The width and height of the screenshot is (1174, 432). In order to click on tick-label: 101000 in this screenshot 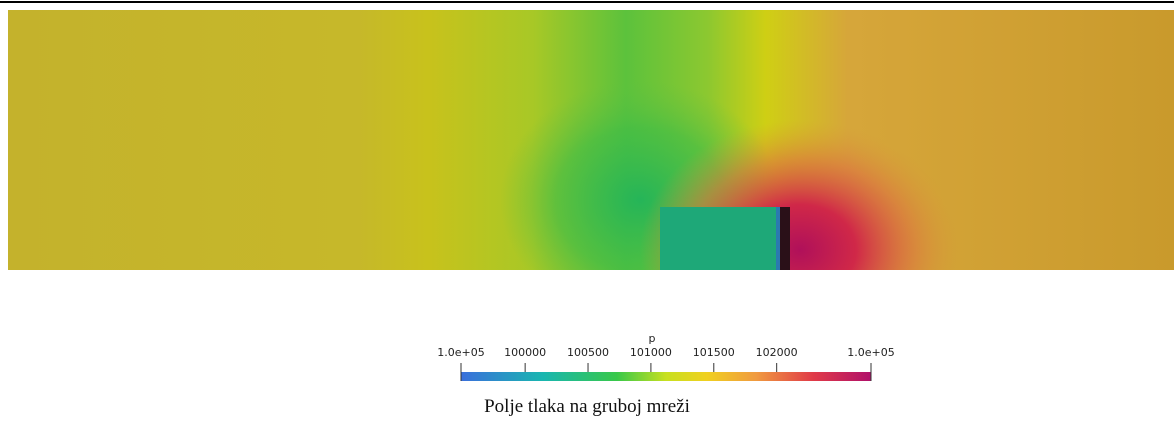, I will do `click(651, 352)`.